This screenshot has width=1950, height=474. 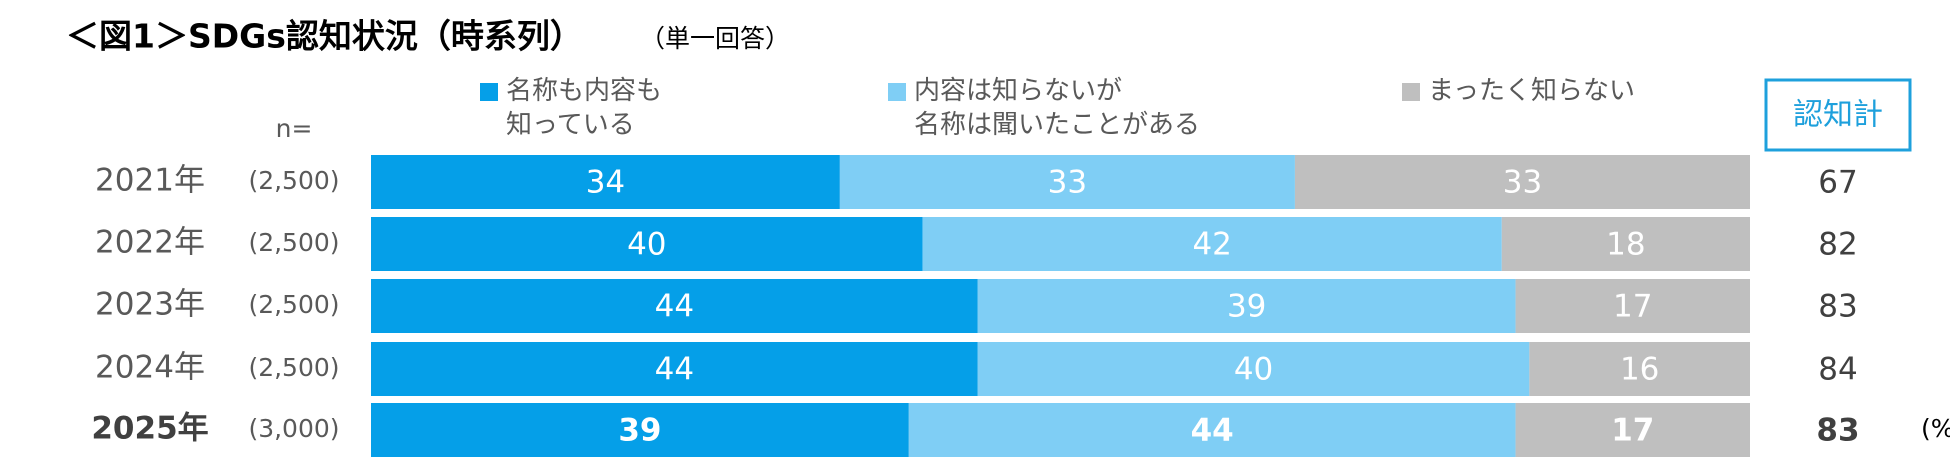 What do you see at coordinates (1837, 245) in the screenshot?
I see `total-value: 82` at bounding box center [1837, 245].